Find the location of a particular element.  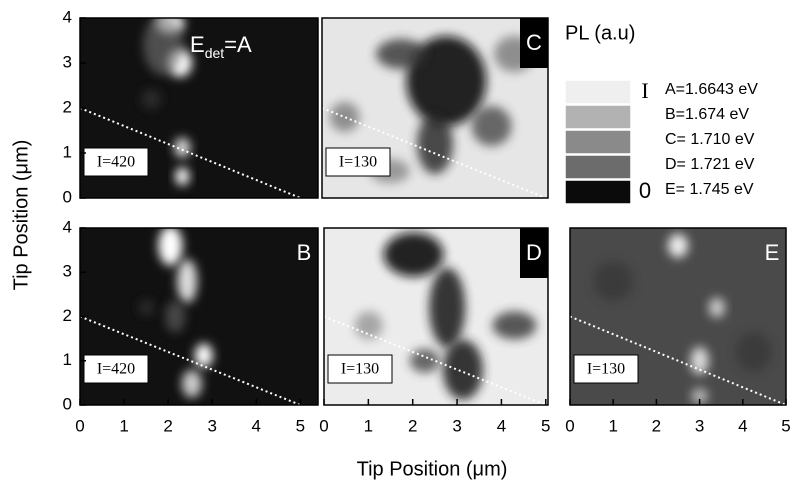

legend-label: E= 1.745 eV is located at coordinates (709, 189).